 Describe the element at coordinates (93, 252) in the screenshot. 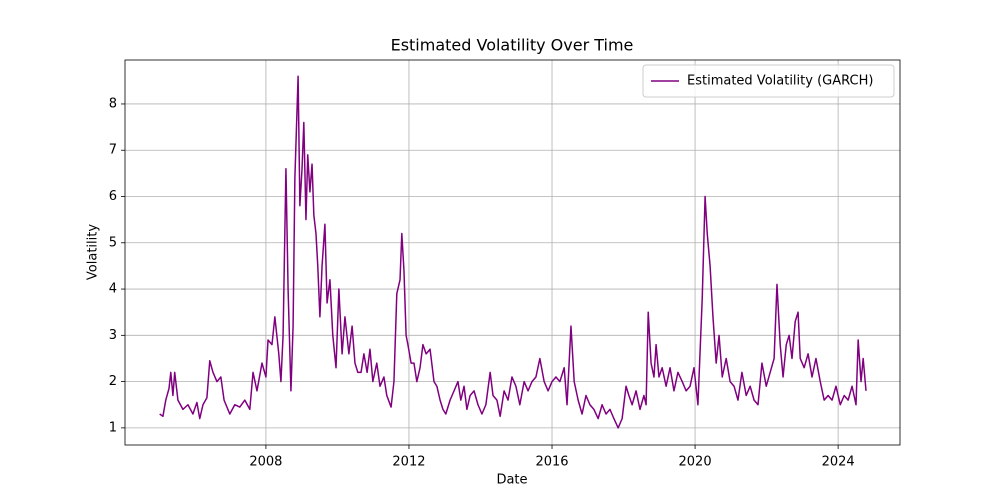

I see `y-axis-label: Volatility` at that location.